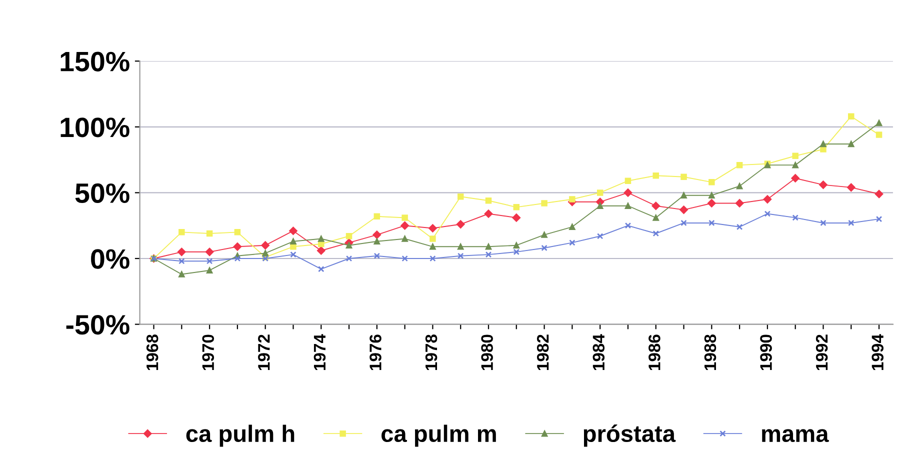 This screenshot has height=470, width=902. What do you see at coordinates (542, 352) in the screenshot?
I see `x-tick-label: 1982` at bounding box center [542, 352].